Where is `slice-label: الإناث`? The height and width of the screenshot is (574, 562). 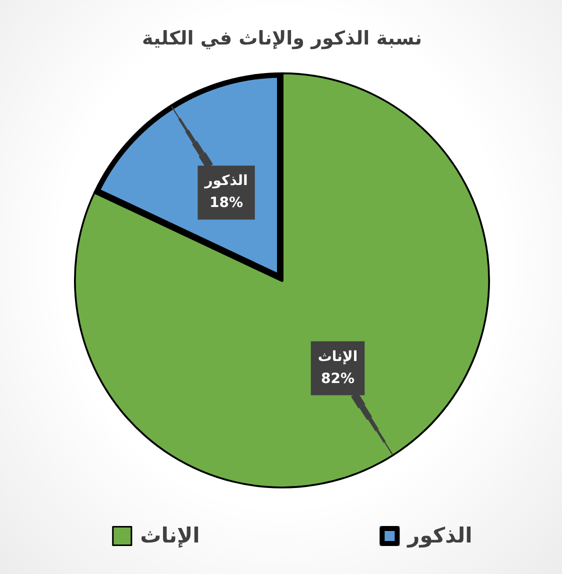 slice-label: الإناث is located at coordinates (338, 356).